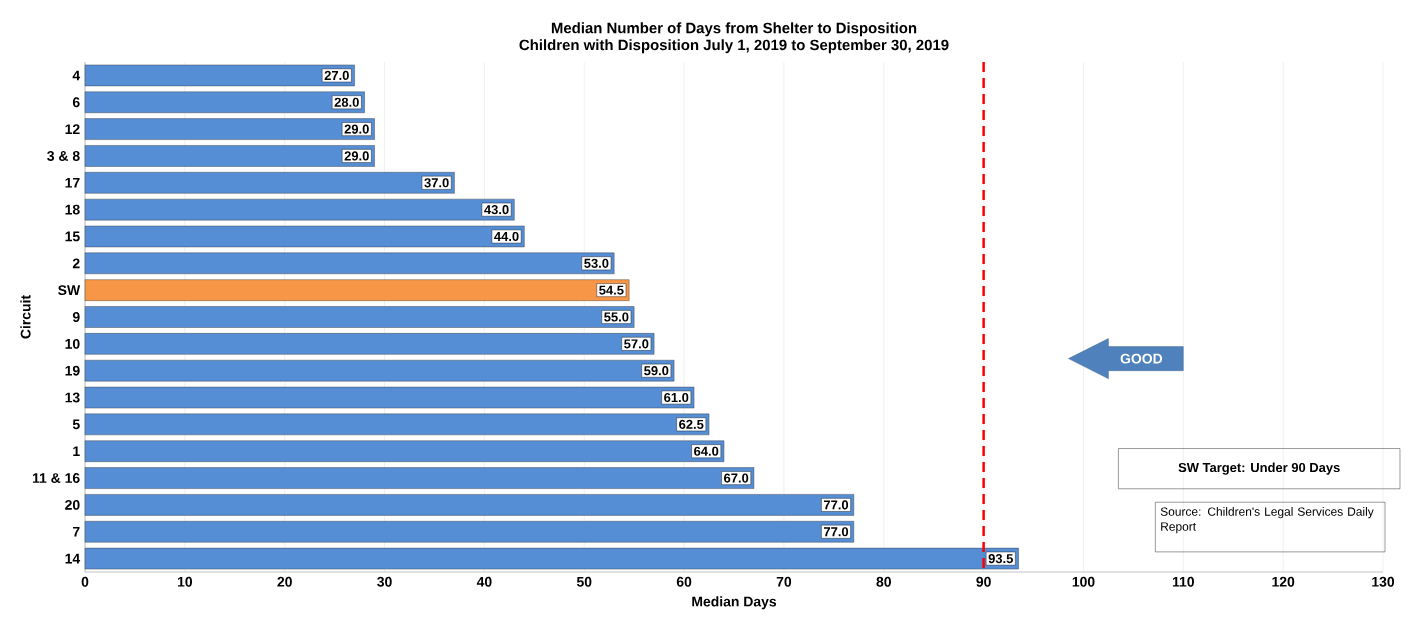 Image resolution: width=1415 pixels, height=633 pixels. What do you see at coordinates (76, 531) in the screenshot?
I see `y-tick-label: 7` at bounding box center [76, 531].